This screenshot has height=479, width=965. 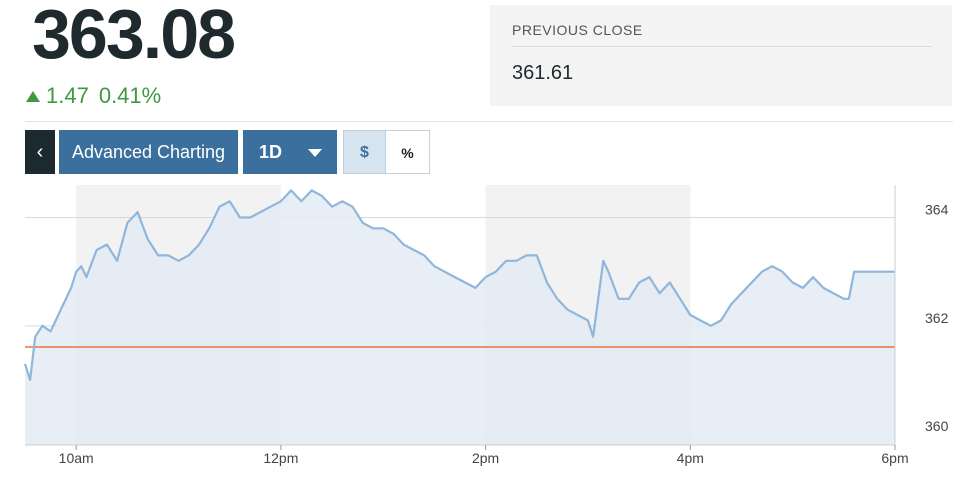 What do you see at coordinates (690, 458) in the screenshot?
I see `x-tick-label-3: 4pm` at bounding box center [690, 458].